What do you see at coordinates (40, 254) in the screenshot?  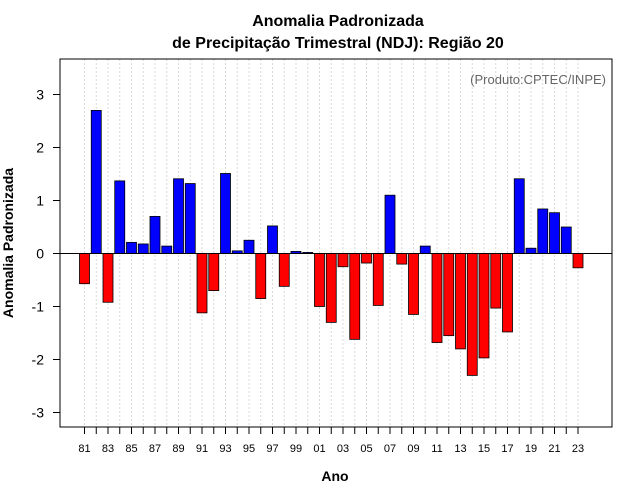 I see `y-tick-label: 0` at bounding box center [40, 254].